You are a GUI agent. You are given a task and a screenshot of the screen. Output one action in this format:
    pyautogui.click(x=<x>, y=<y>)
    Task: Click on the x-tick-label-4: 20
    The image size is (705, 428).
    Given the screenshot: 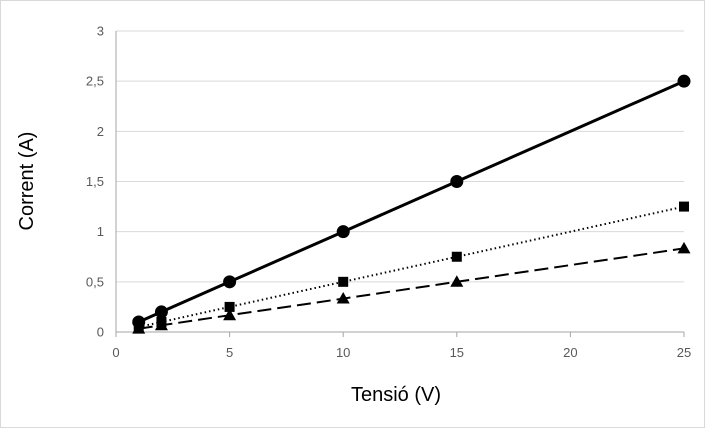 What is the action you would take?
    pyautogui.click(x=570, y=352)
    